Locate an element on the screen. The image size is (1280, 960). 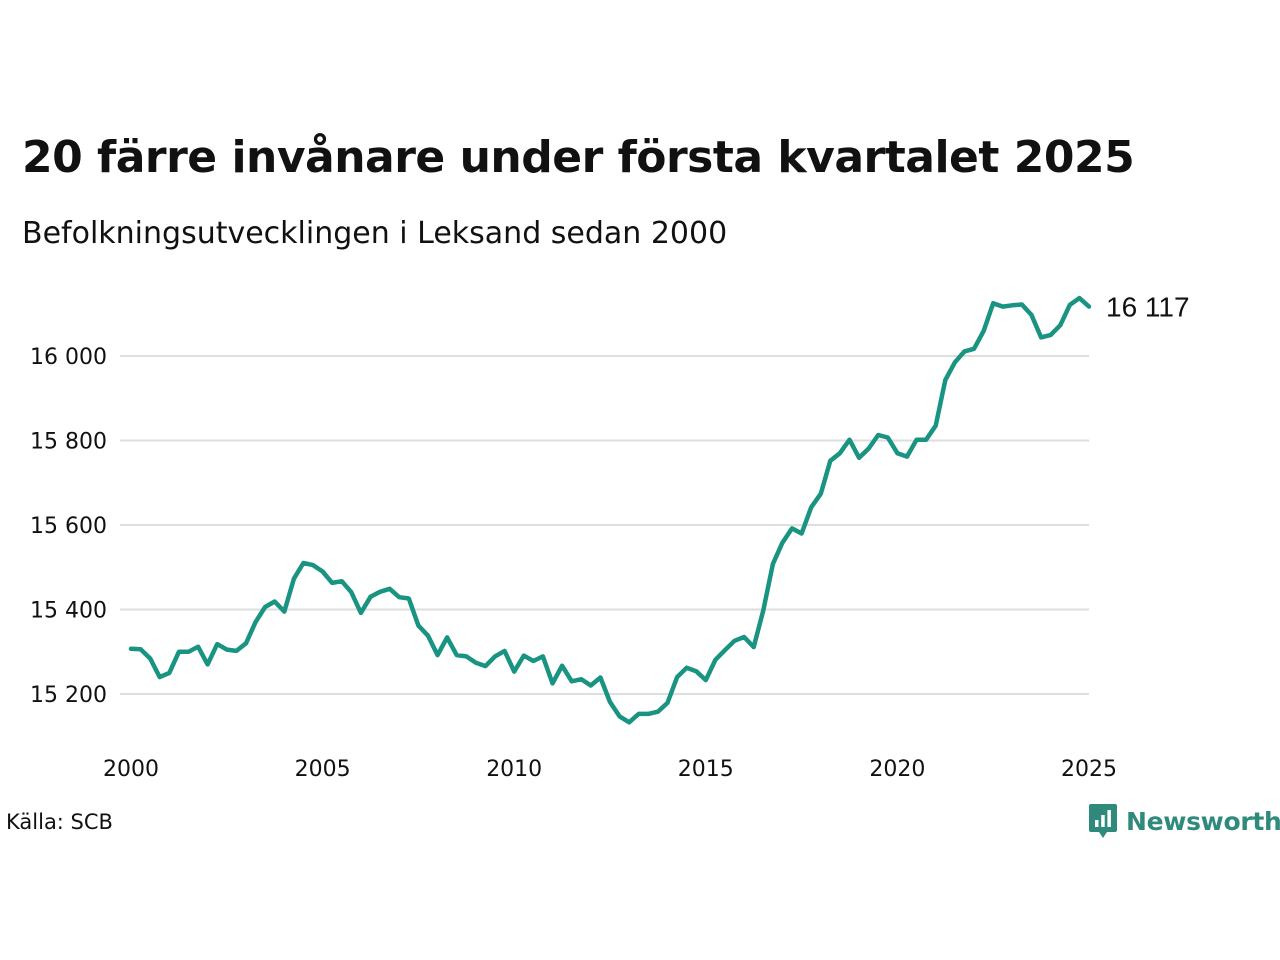
y-tick-label: 16 000 is located at coordinates (68, 357).